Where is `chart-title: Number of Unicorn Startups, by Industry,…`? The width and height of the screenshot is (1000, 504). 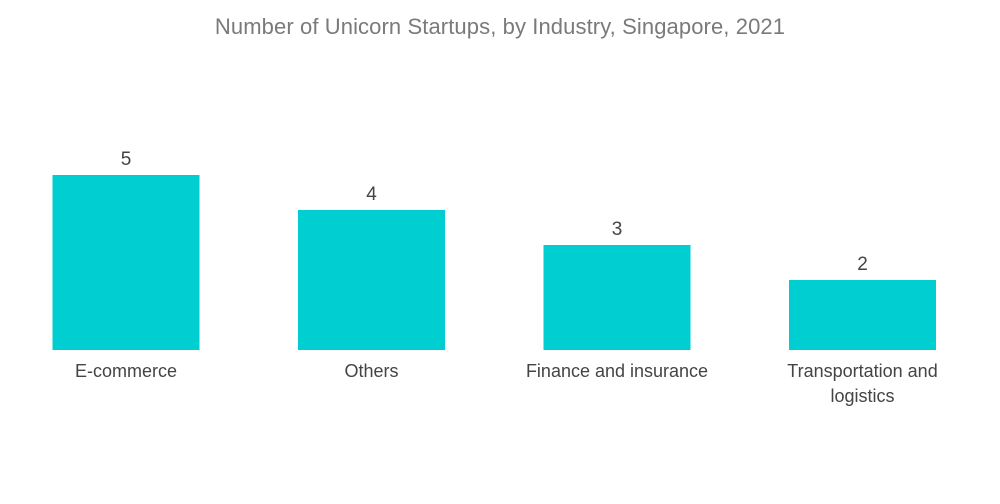
chart-title: Number of Unicorn Startups, by Industry,… is located at coordinates (500, 26).